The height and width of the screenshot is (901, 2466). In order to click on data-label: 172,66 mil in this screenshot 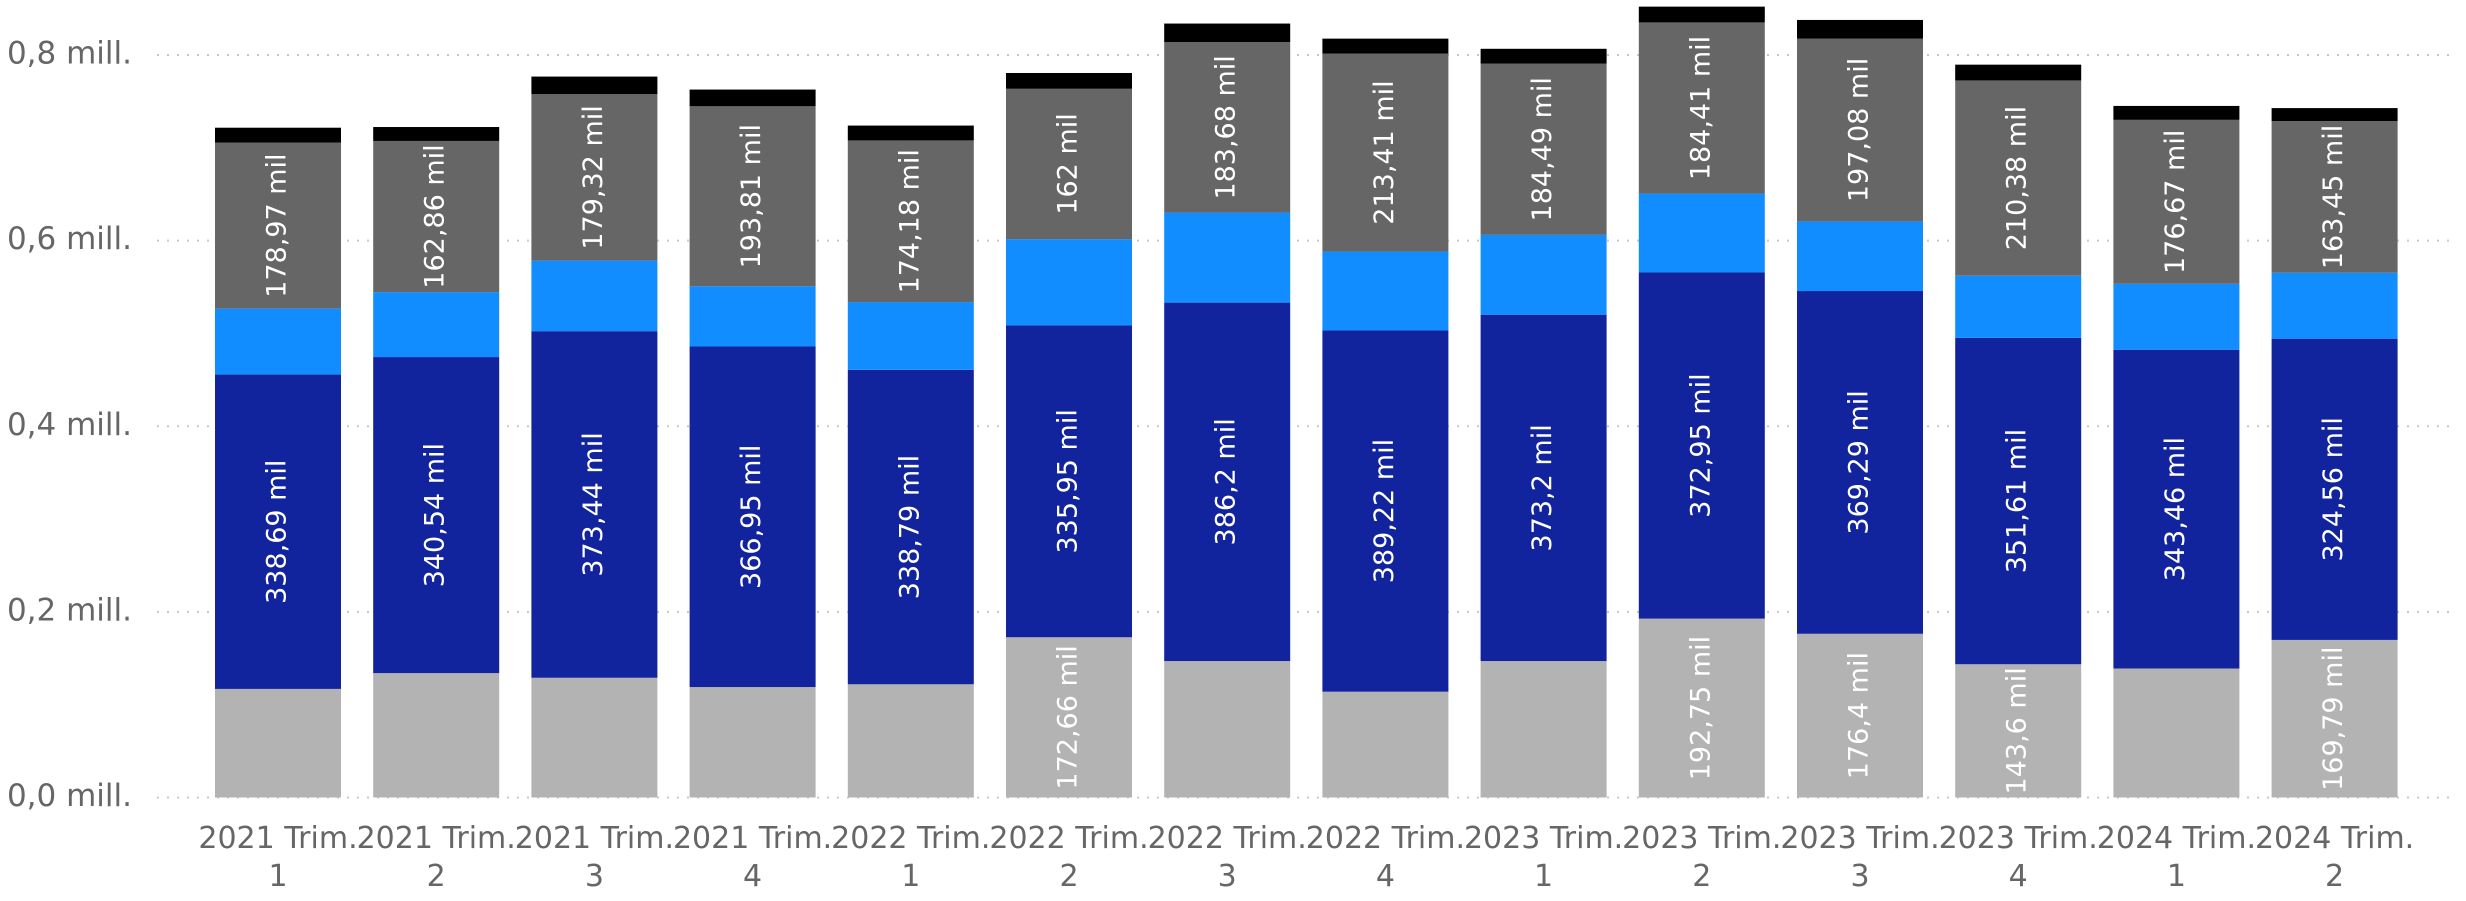, I will do `click(1068, 717)`.